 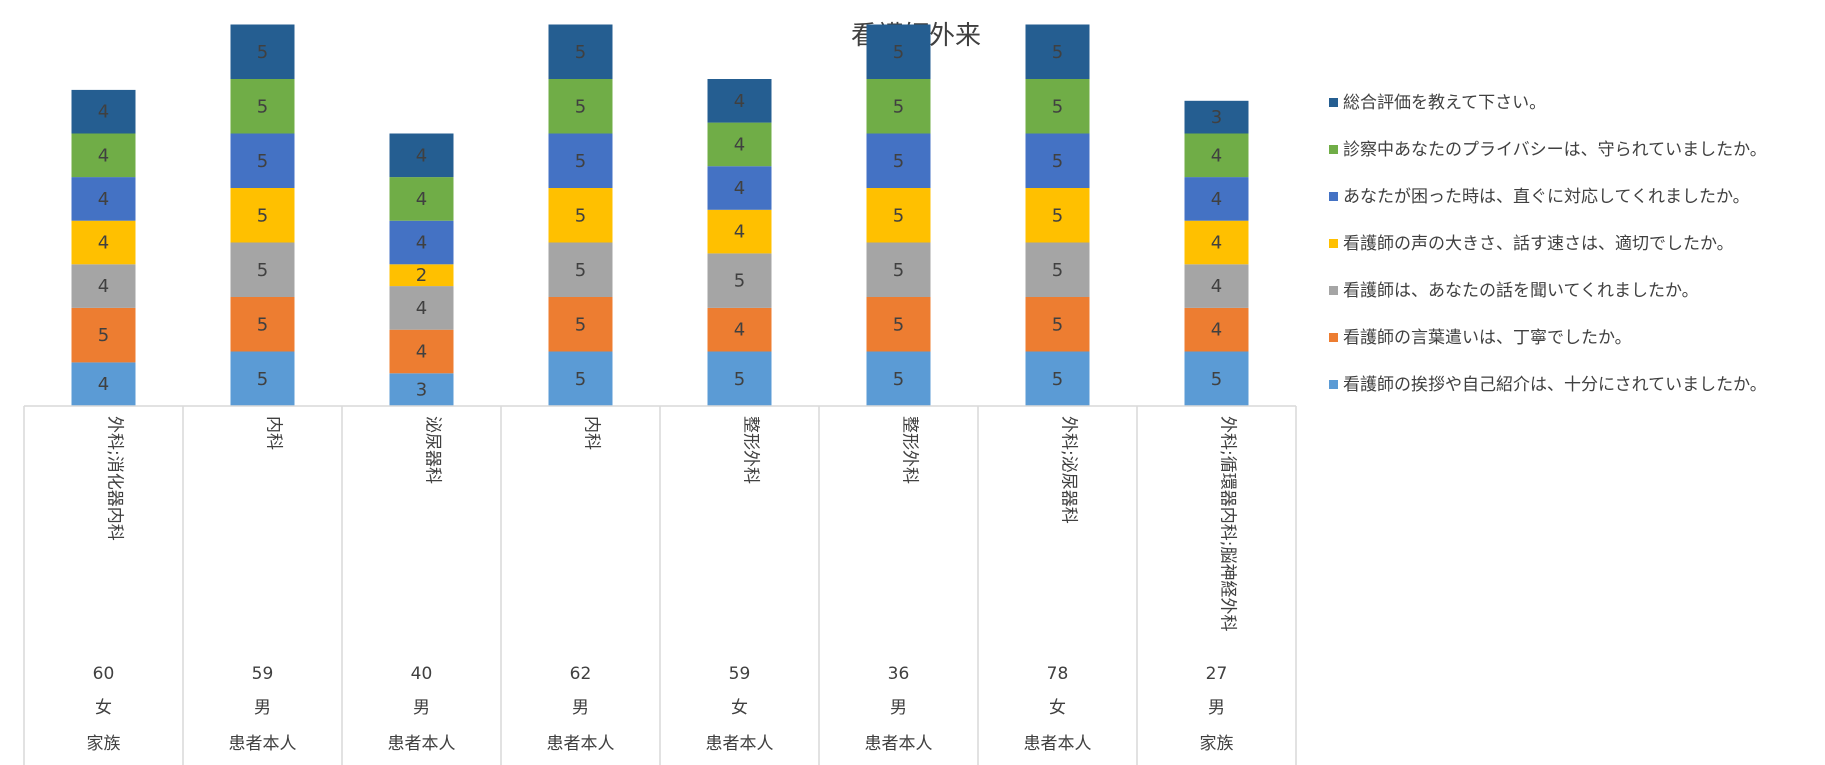 What do you see at coordinates (1487, 338) in the screenshot?
I see `legend-label: 看護師の言葉遣いは、丁寧でしたか。` at bounding box center [1487, 338].